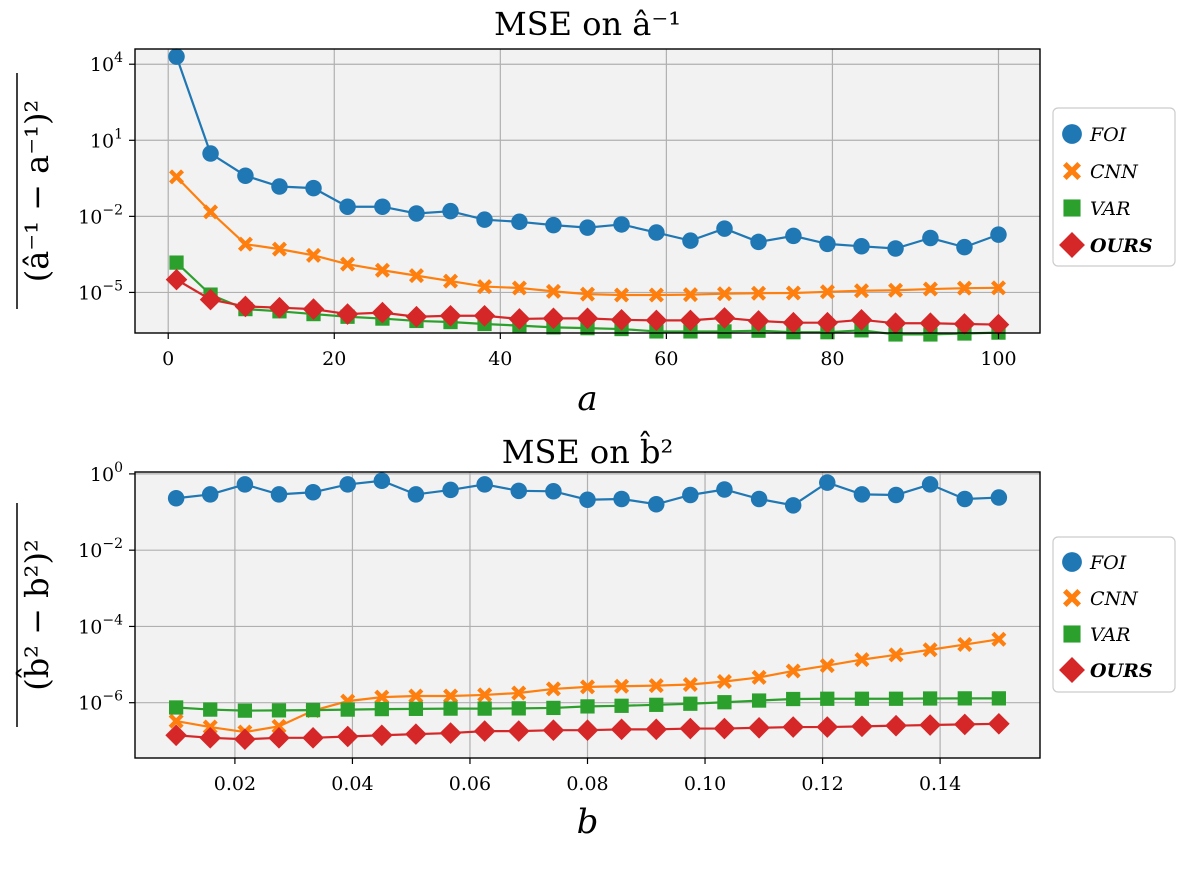 The image size is (1196, 873). I want to click on legend-item-var: VAR, so click(1096, 209).